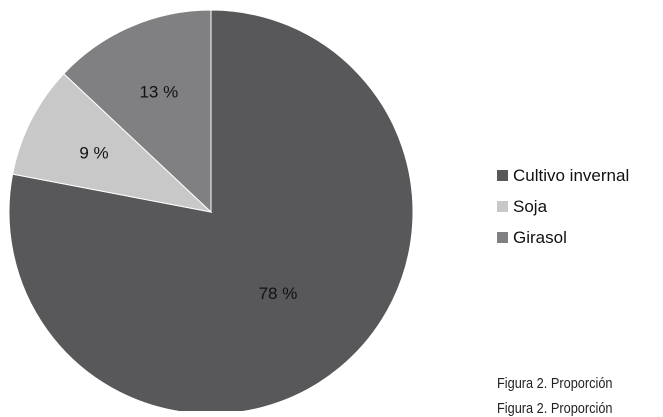 The height and width of the screenshot is (417, 663). What do you see at coordinates (571, 175) in the screenshot?
I see `legend-label-cultivo-invernal: Cultivo invernal` at bounding box center [571, 175].